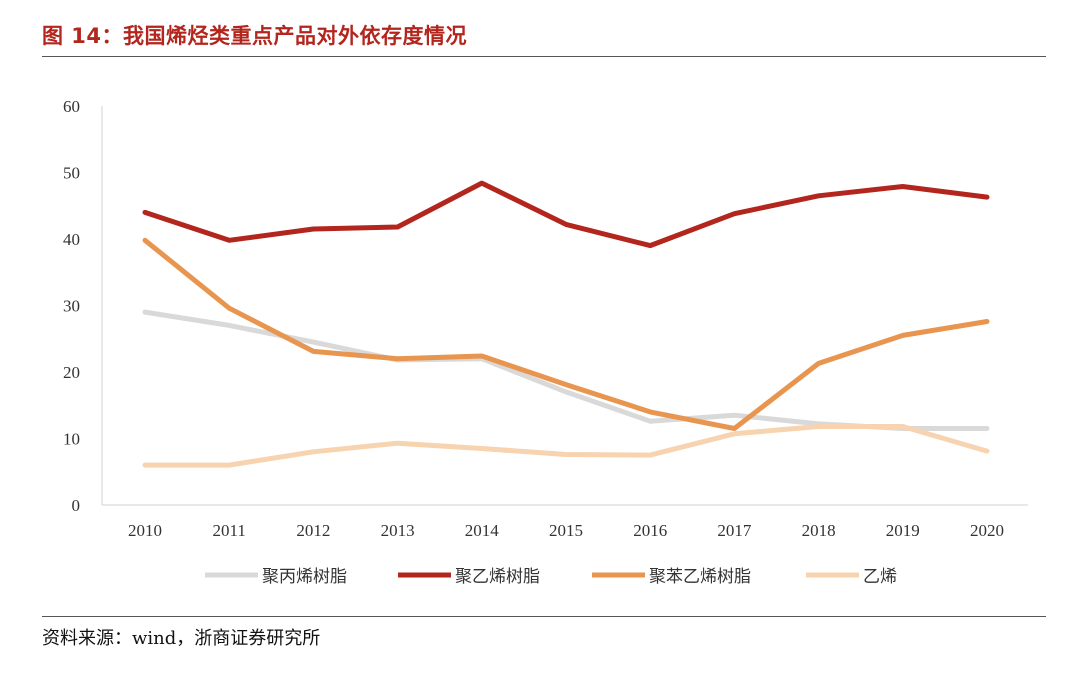 This screenshot has width=1080, height=686. Describe the element at coordinates (76, 505) in the screenshot. I see `y-tick-label: 0` at that location.